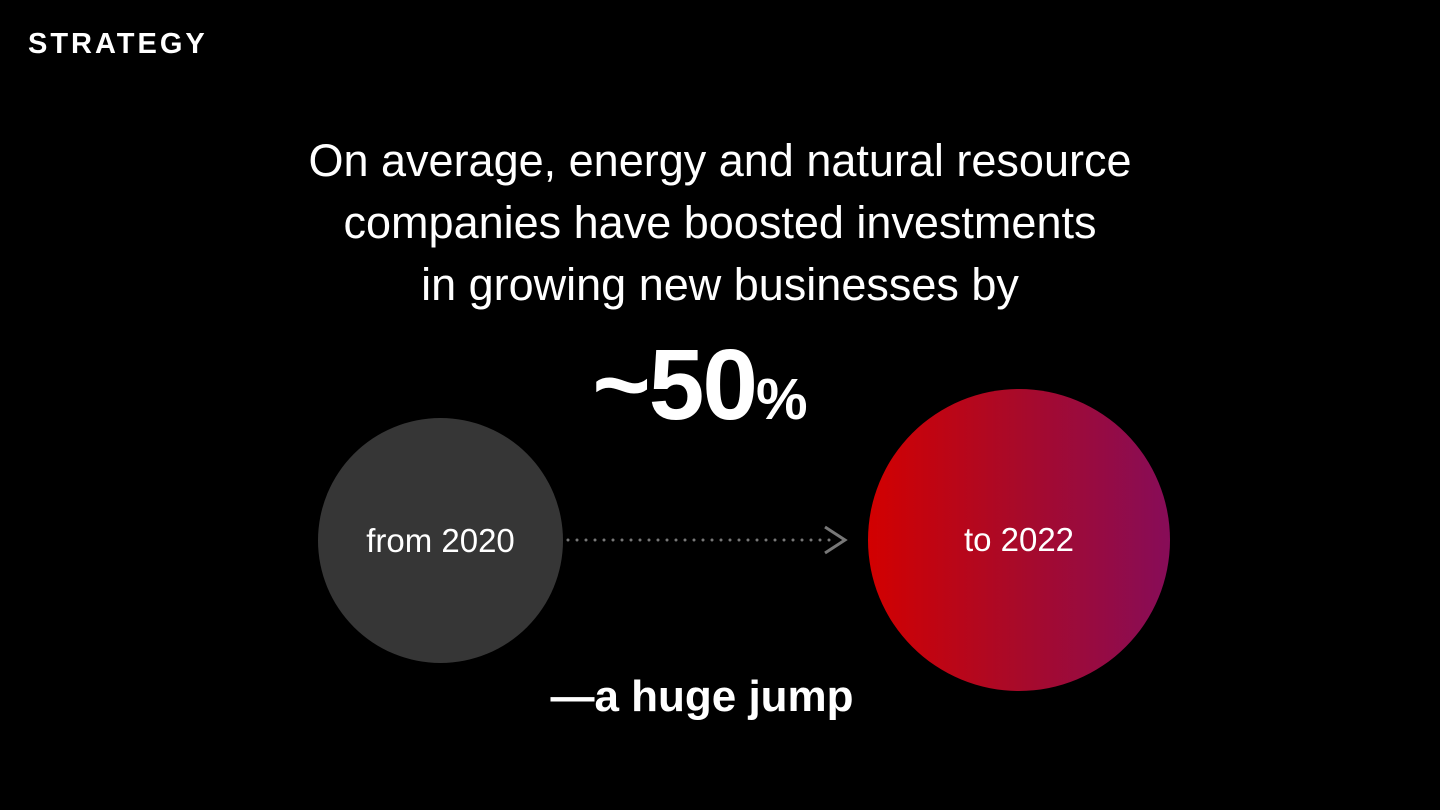  I want to click on to-label: to 2022, so click(1019, 539).